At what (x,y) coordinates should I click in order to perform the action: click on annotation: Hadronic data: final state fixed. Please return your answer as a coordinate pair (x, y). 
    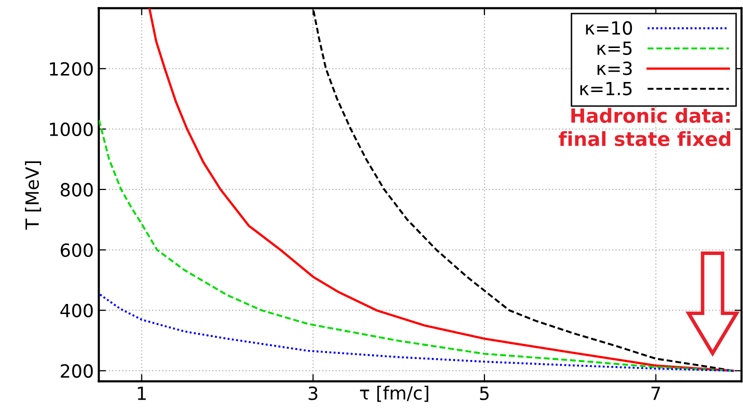
    Looking at the image, I should click on (644, 127).